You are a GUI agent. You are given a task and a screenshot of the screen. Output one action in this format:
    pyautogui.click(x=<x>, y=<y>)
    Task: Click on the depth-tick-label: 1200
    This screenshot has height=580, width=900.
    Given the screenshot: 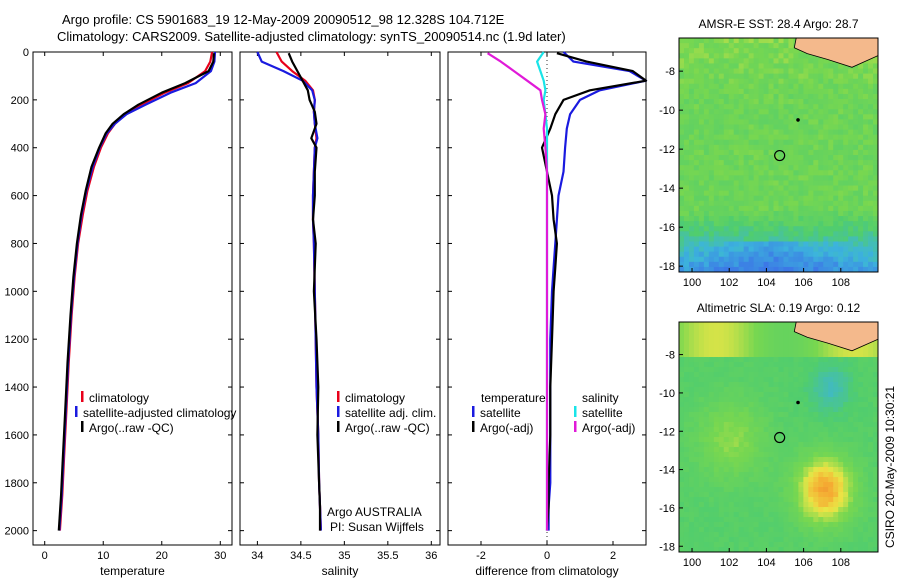 What is the action you would take?
    pyautogui.click(x=17, y=340)
    